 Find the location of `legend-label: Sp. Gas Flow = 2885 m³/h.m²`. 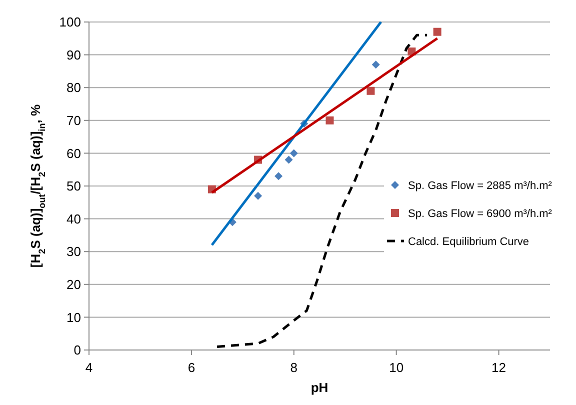

legend-label: Sp. Gas Flow = 2885 m³/h.m² is located at coordinates (480, 186).